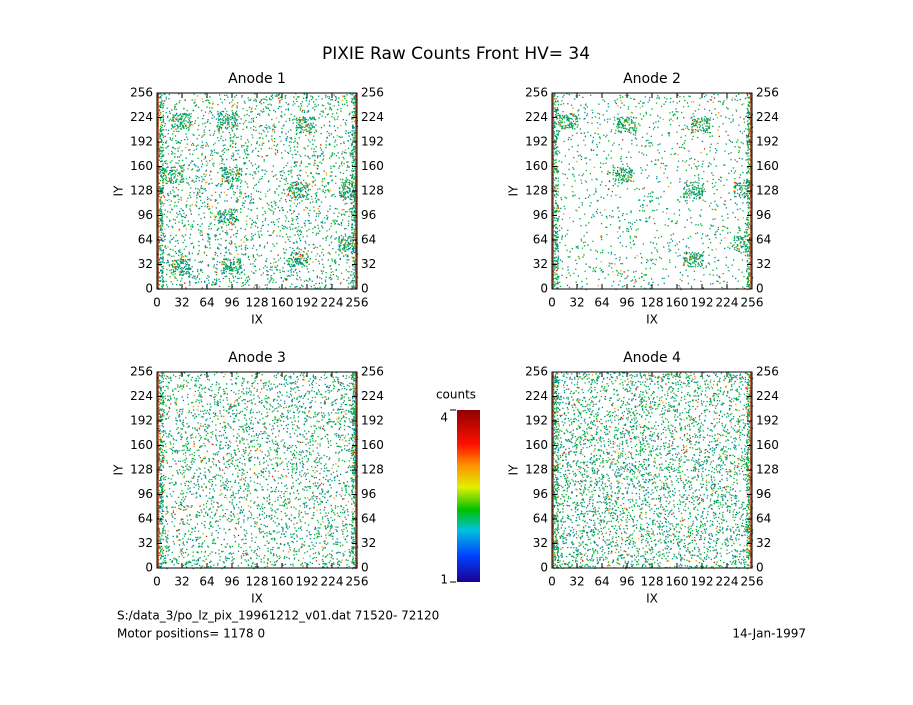 Image resolution: width=913 pixels, height=705 pixels. What do you see at coordinates (444, 580) in the screenshot?
I see `colorbar-tick-label: 1` at bounding box center [444, 580].